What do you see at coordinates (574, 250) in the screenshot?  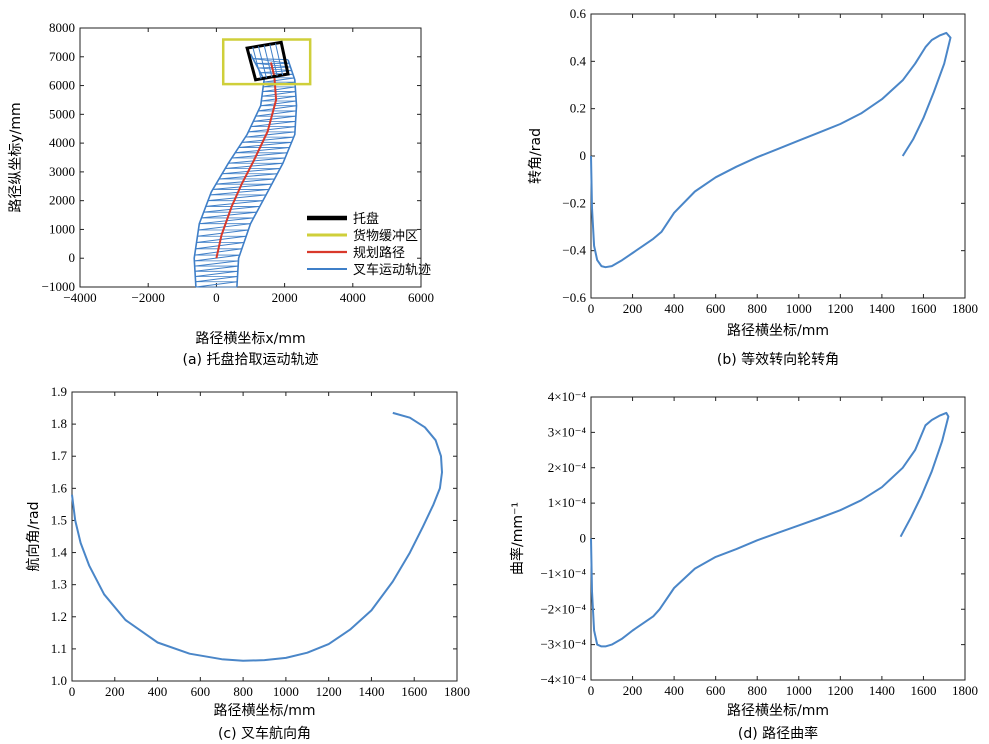 I see `y-tick-label: −0.4` at bounding box center [574, 250].